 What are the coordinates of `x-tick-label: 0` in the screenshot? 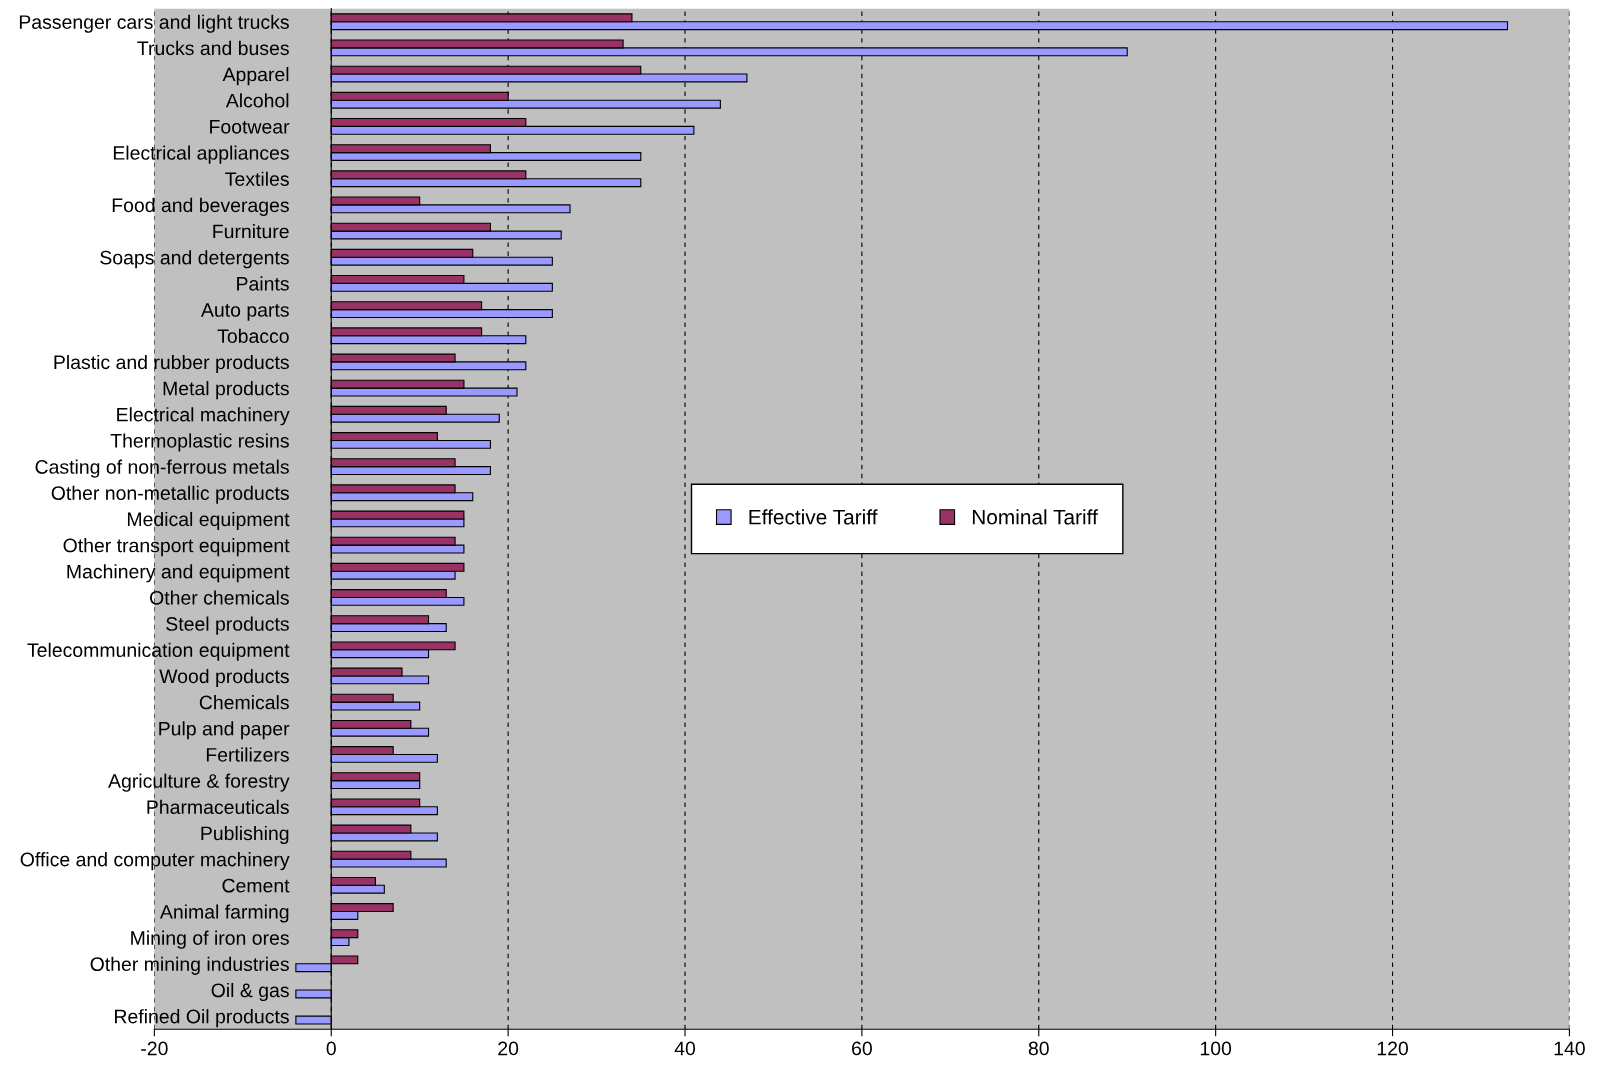 It's located at (331, 1048).